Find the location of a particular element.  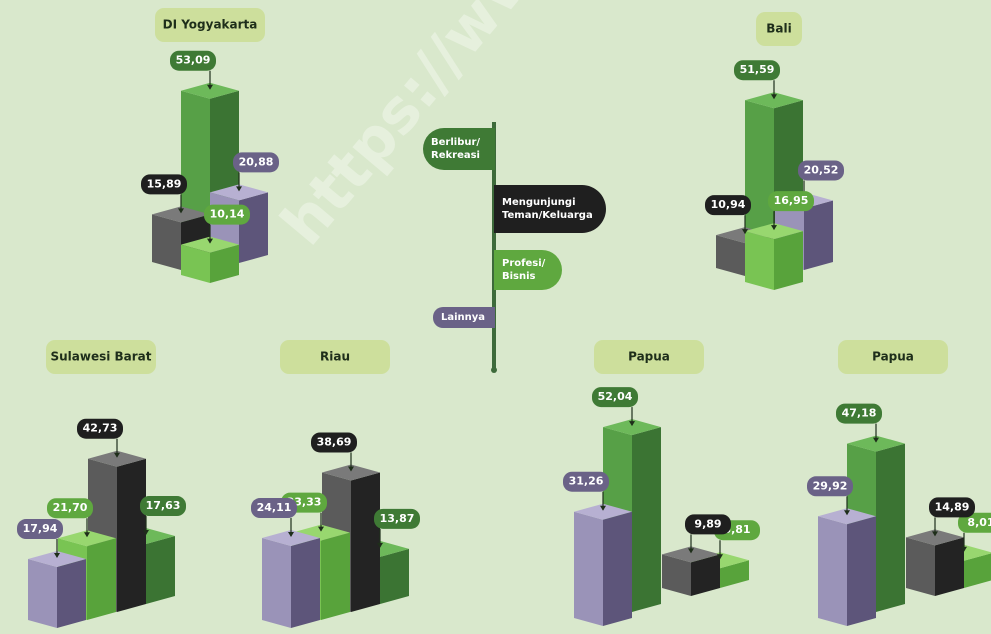

value-label: 13,87 is located at coordinates (397, 518).